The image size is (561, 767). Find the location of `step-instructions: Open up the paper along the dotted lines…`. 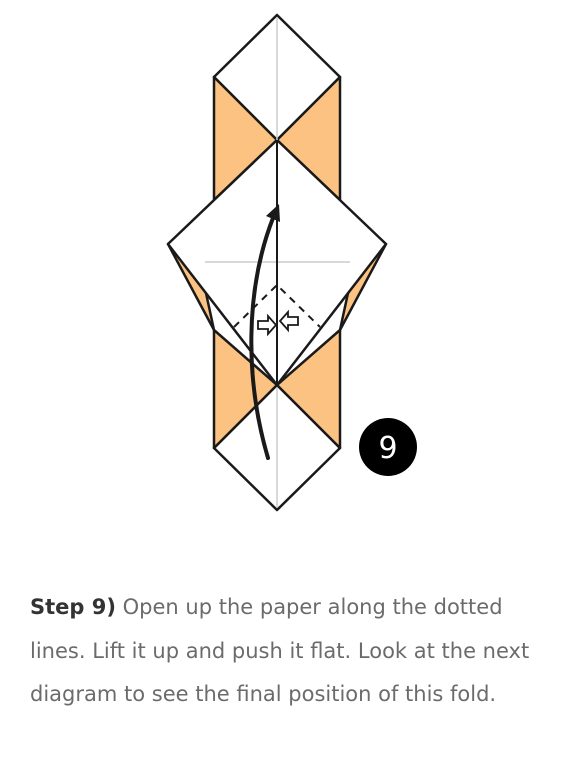

step-instructions: Open up the paper along the dotted lines… is located at coordinates (280, 650).